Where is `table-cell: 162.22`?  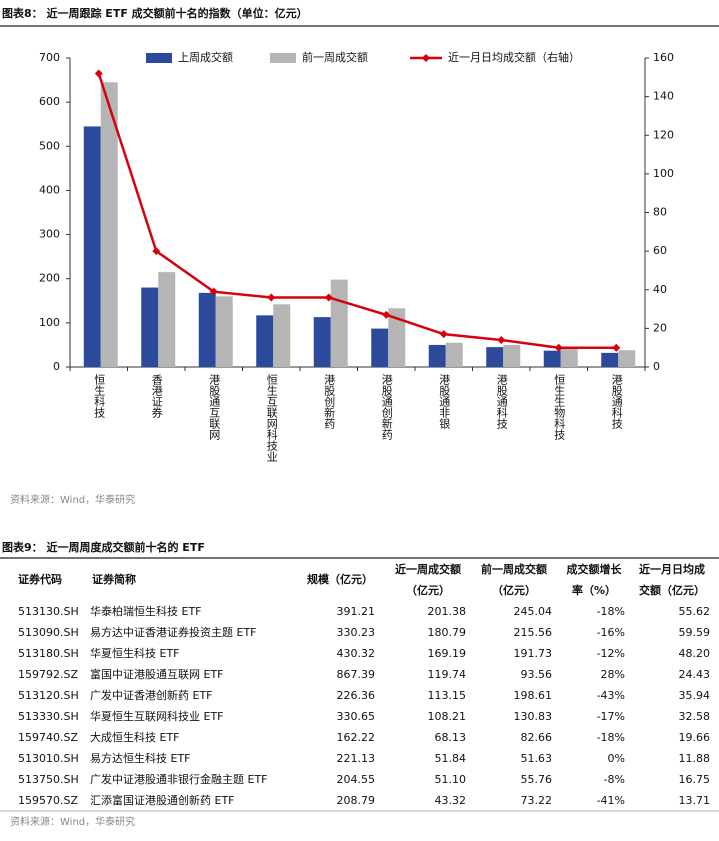
table-cell: 162.22 is located at coordinates (356, 737).